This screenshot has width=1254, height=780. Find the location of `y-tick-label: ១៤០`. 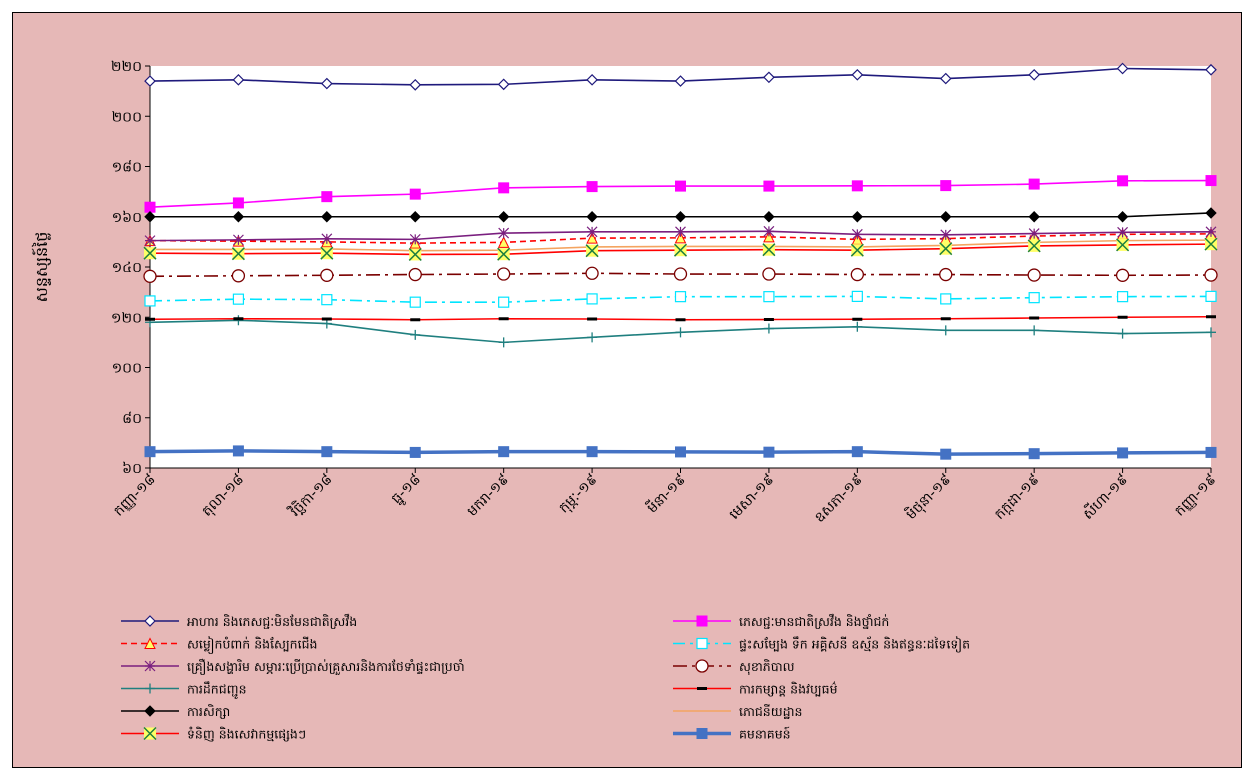

y-tick-label: ១៤០ is located at coordinates (127, 268).